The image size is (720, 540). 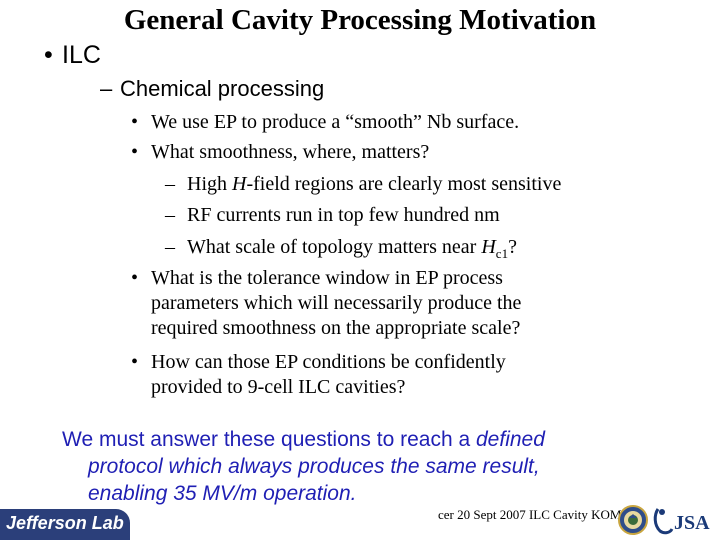 I want to click on conclusion-line-3-text: enabling 35 MV/m operation., so click(x=222, y=493).